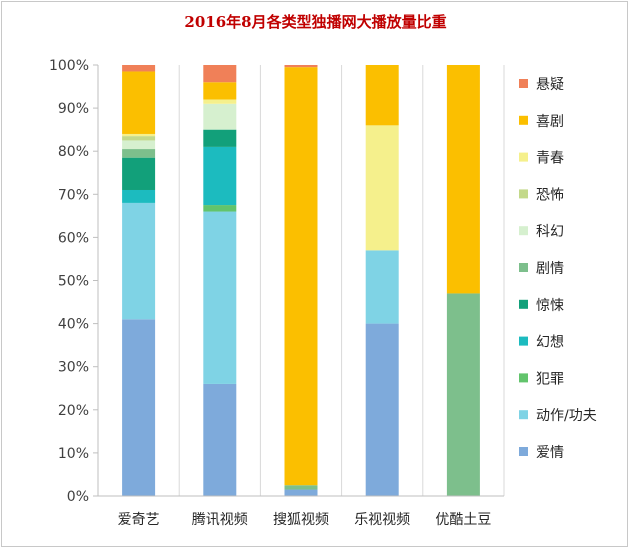  What do you see at coordinates (550, 194) in the screenshot?
I see `legend-label: 恐怖` at bounding box center [550, 194].